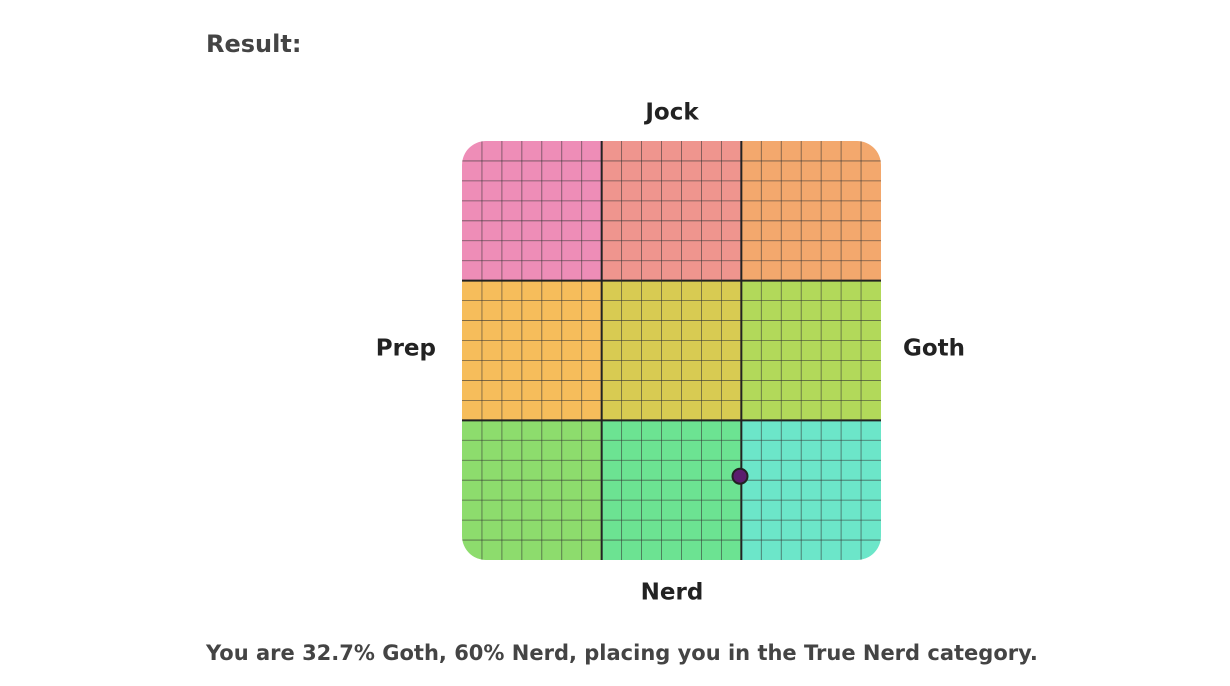 The width and height of the screenshot is (1230, 686). Describe the element at coordinates (671, 113) in the screenshot. I see `axis-label-top: Jock` at that location.